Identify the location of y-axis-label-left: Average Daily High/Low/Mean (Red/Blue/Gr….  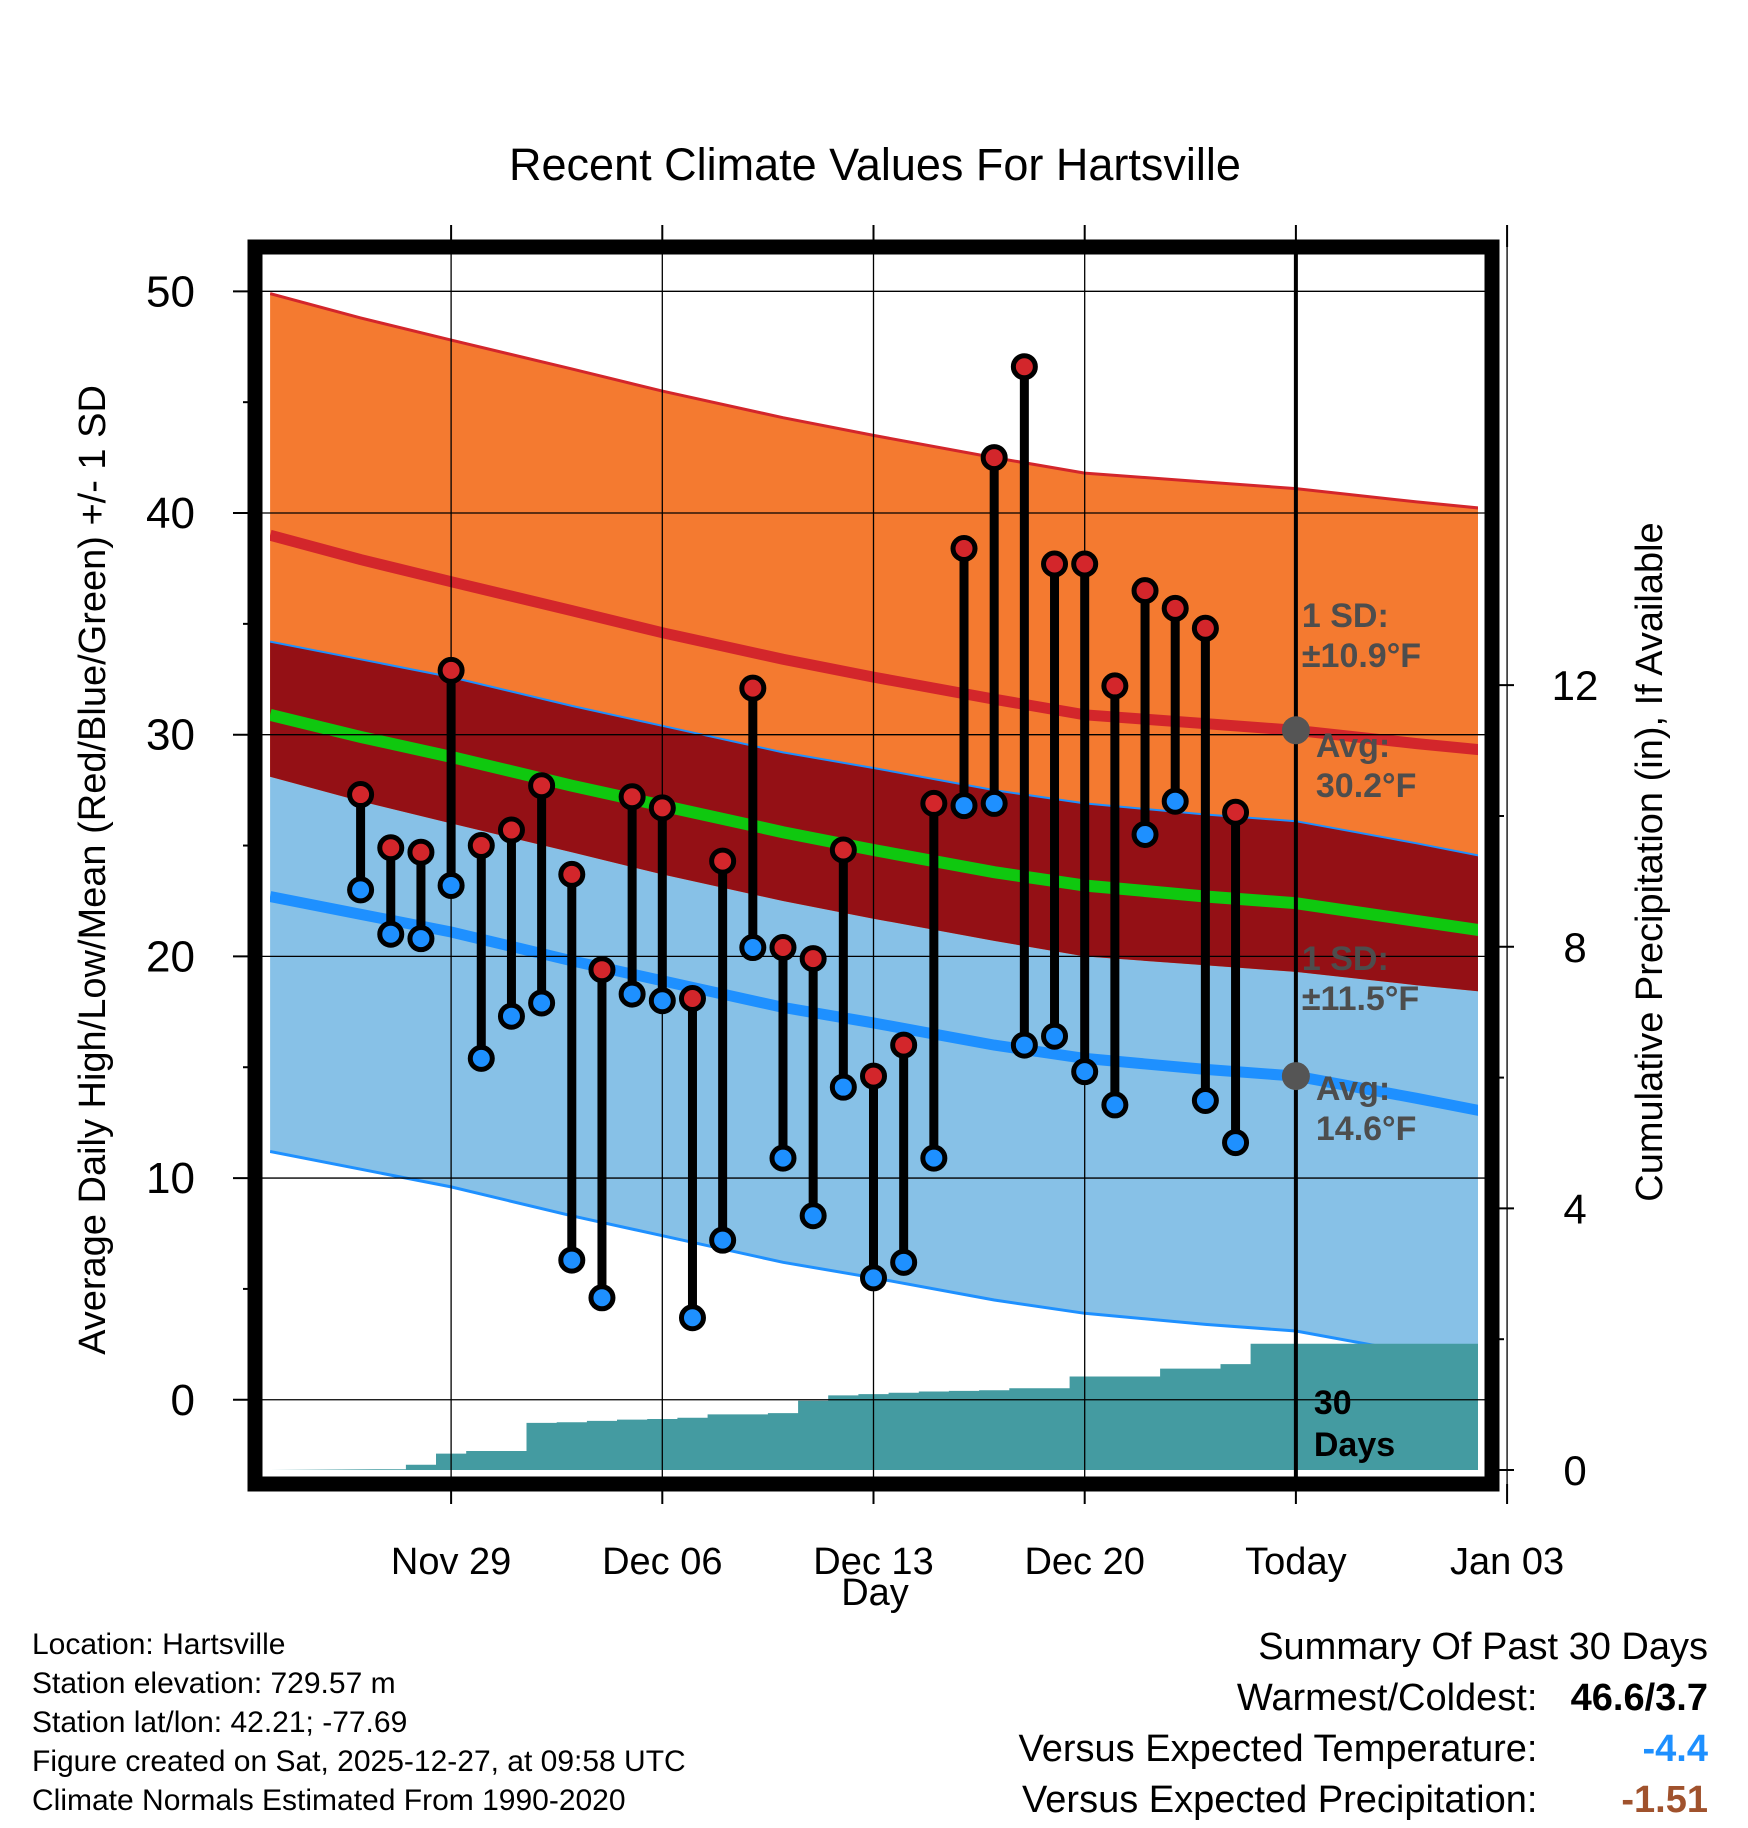
(93, 870).